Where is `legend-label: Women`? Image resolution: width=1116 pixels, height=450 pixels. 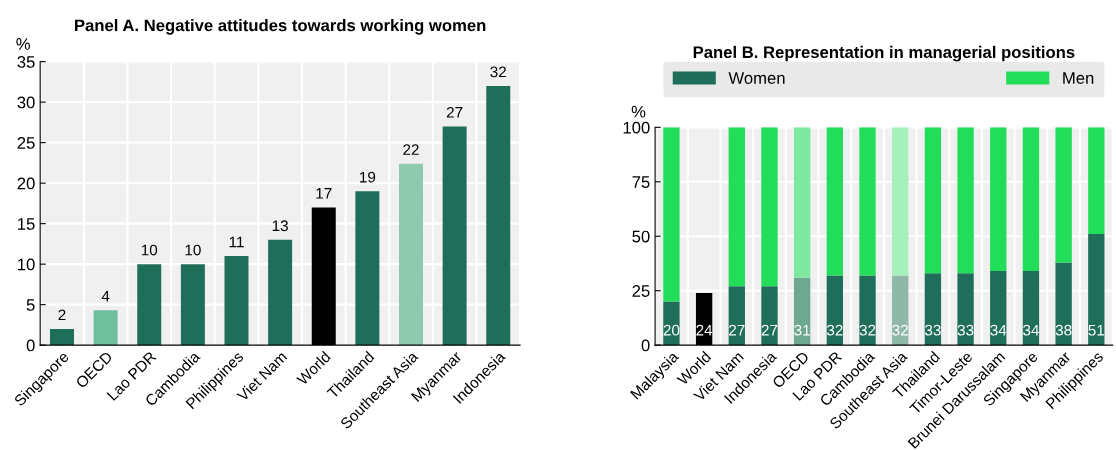 legend-label: Women is located at coordinates (756, 78).